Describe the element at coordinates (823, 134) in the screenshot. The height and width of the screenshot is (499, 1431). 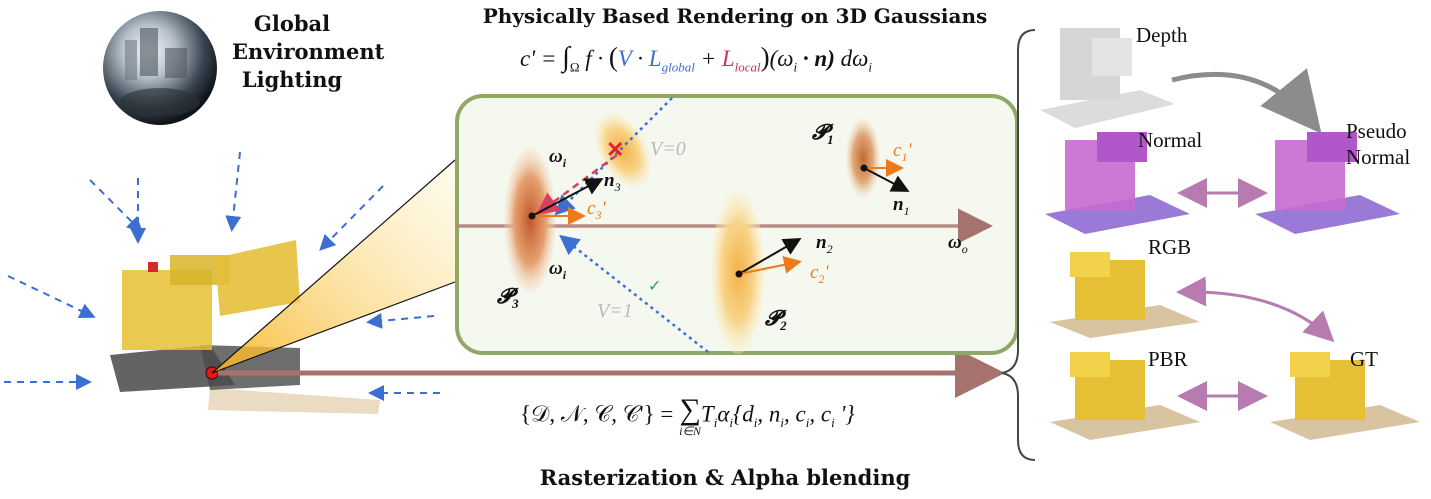
I see `label-p1: 𝓟1` at that location.